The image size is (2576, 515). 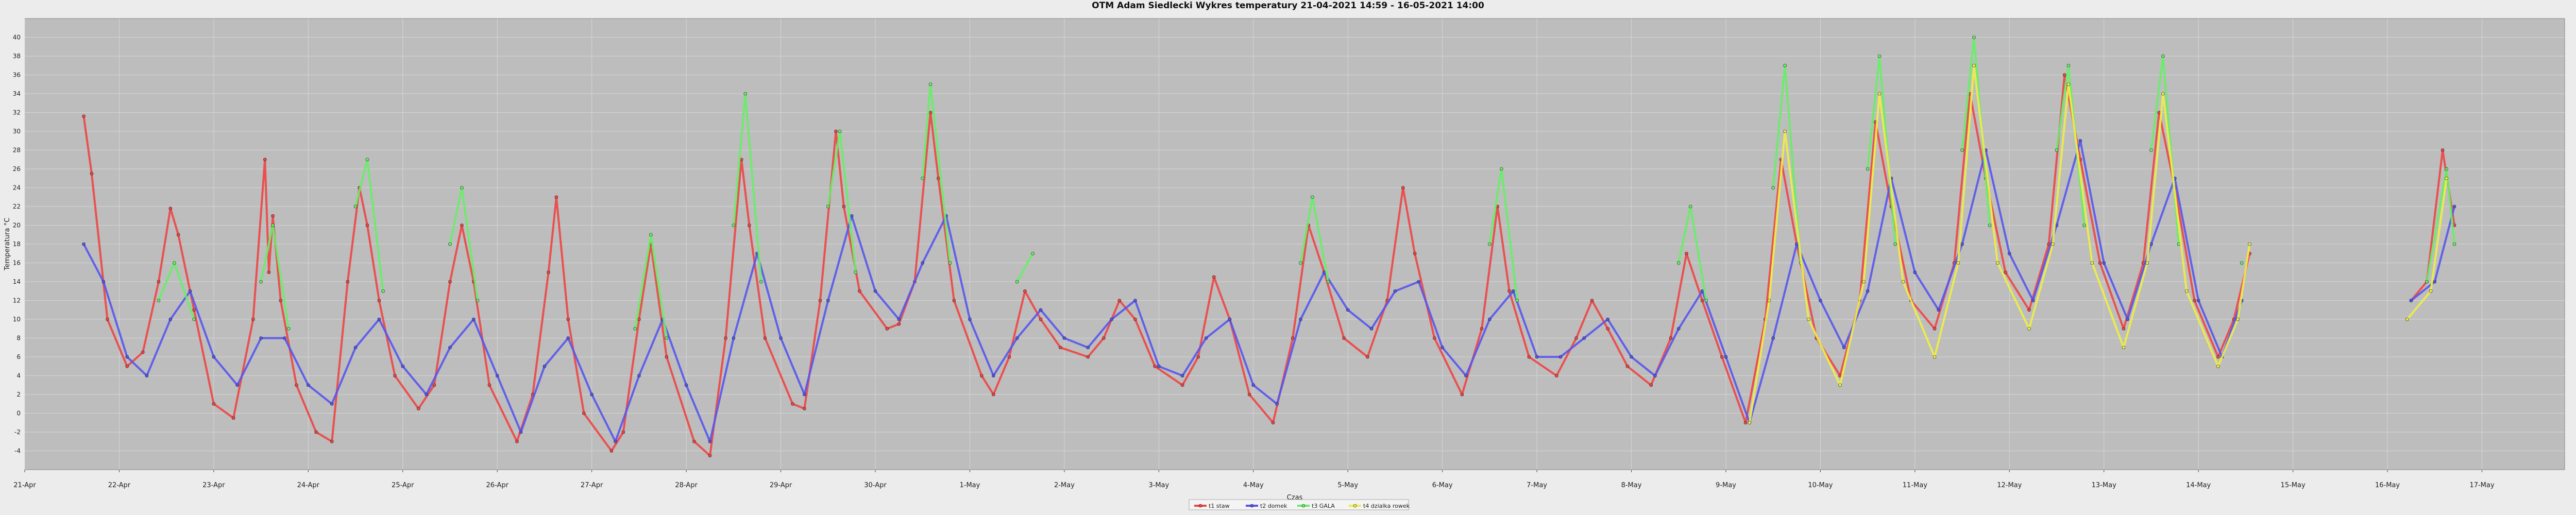 I want to click on y-tick-label: 6, so click(x=18, y=356).